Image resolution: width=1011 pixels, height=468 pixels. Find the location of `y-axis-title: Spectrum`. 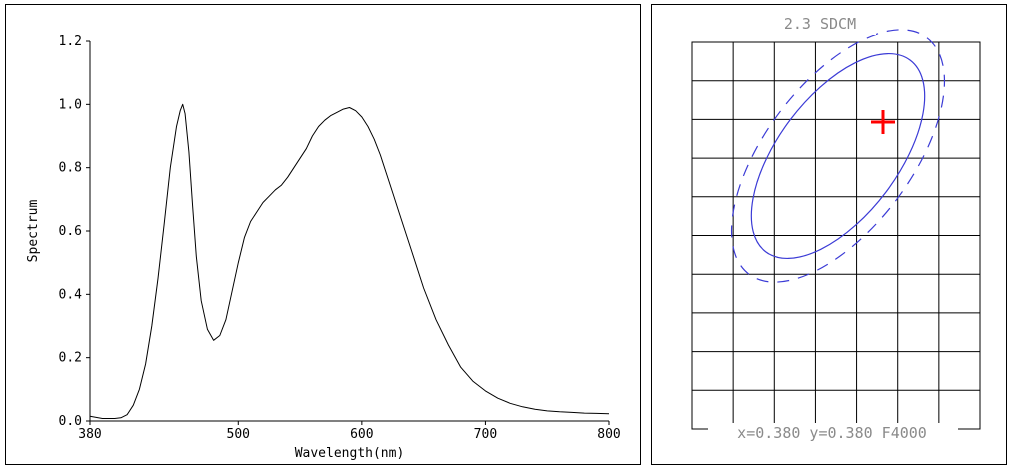

y-axis-title: Spectrum is located at coordinates (33, 231).